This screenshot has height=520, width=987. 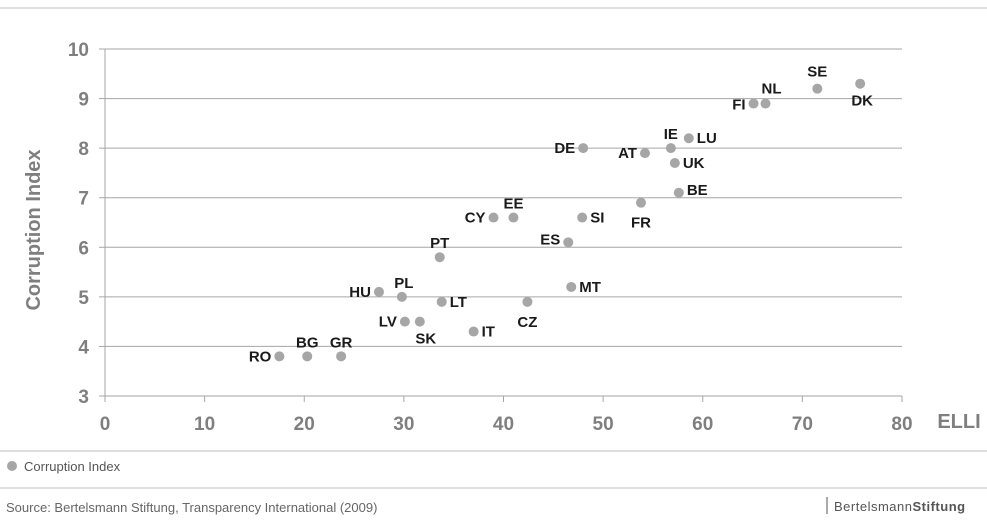 What do you see at coordinates (627, 153) in the screenshot?
I see `point-label-at: AT` at bounding box center [627, 153].